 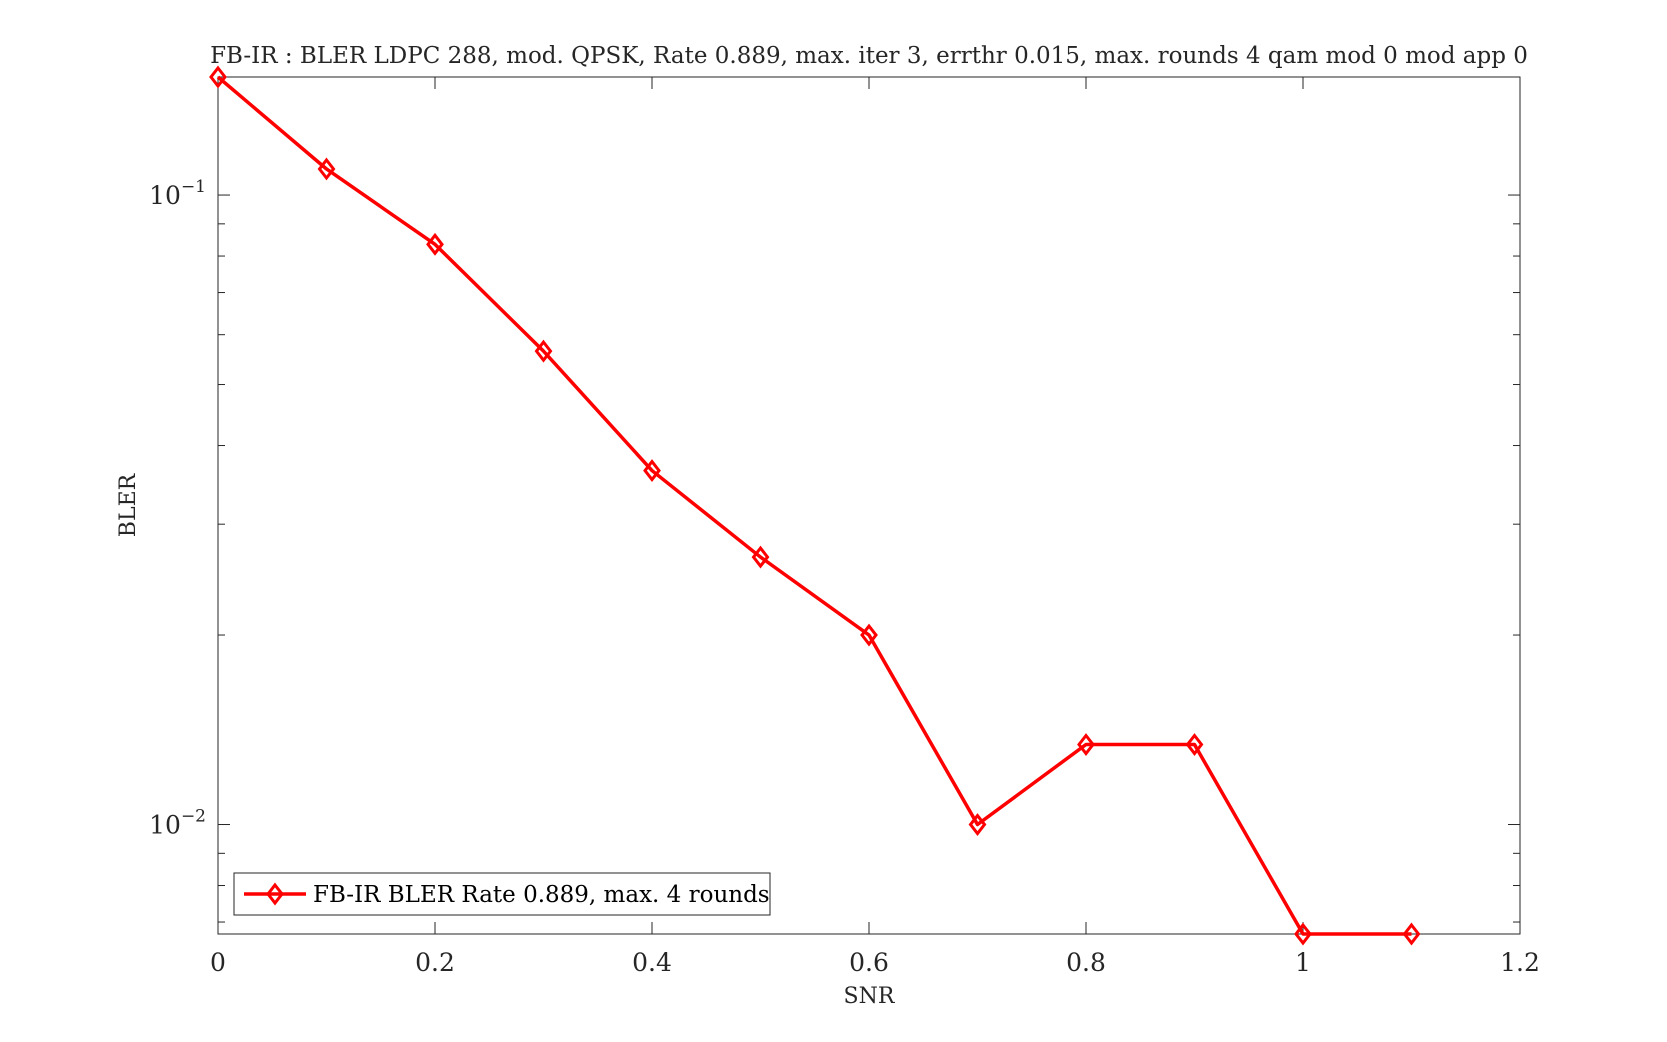 I want to click on legend: FB-IR BLER Rate 0.889, max. 4 rounds, so click(x=502, y=894).